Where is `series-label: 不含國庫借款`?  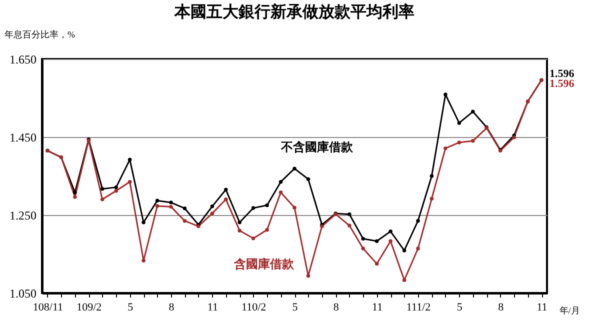 series-label: 不含國庫借款 is located at coordinates (317, 147).